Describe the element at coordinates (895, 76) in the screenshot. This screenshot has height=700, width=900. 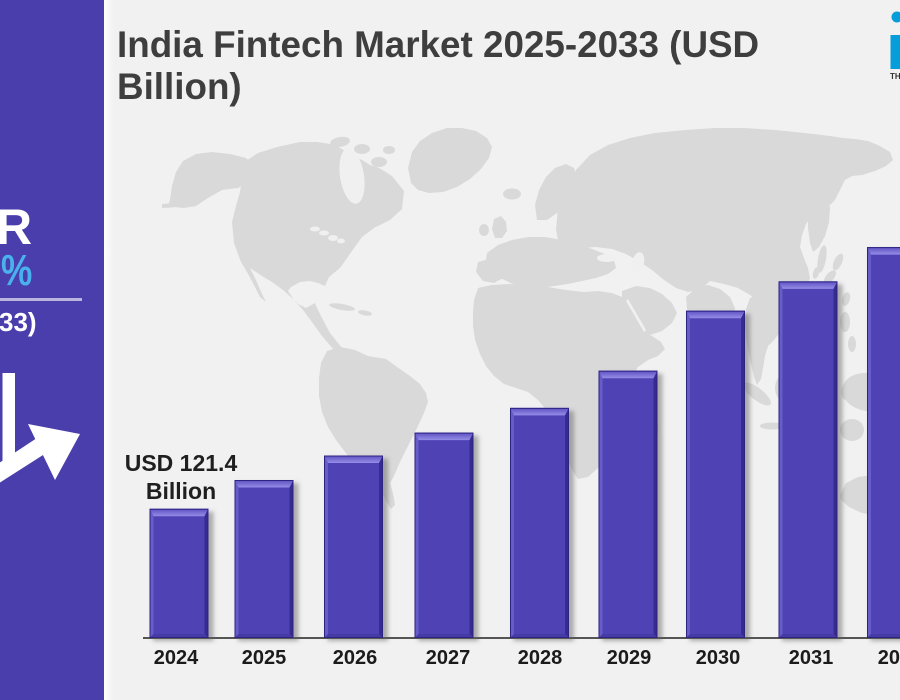
I see `svg-text: TH` at that location.